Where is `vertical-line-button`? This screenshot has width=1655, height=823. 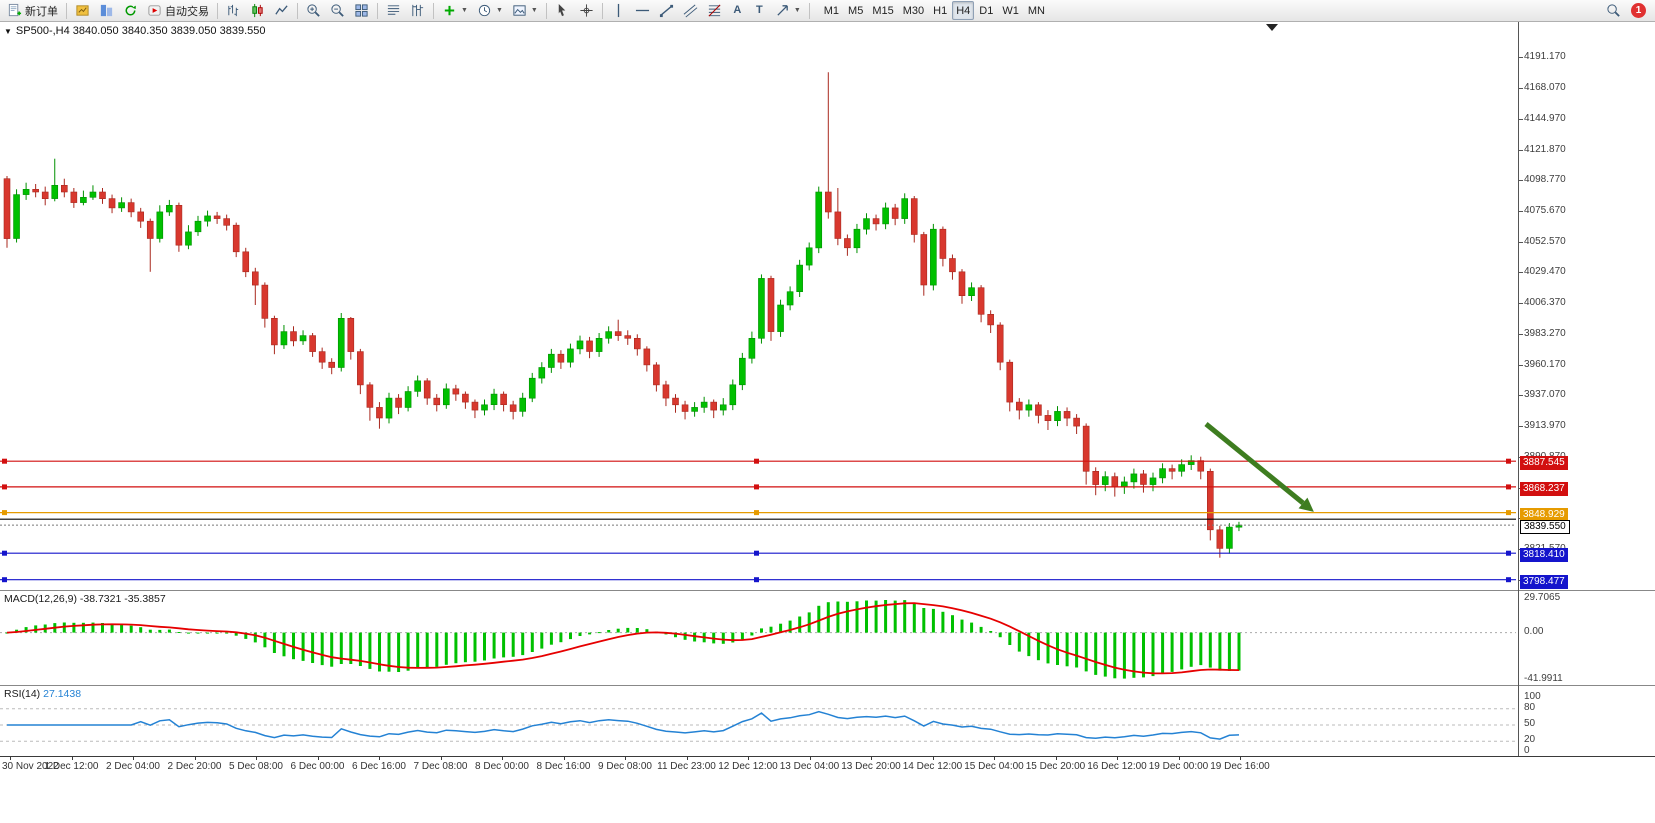 vertical-line-button is located at coordinates (618, 10).